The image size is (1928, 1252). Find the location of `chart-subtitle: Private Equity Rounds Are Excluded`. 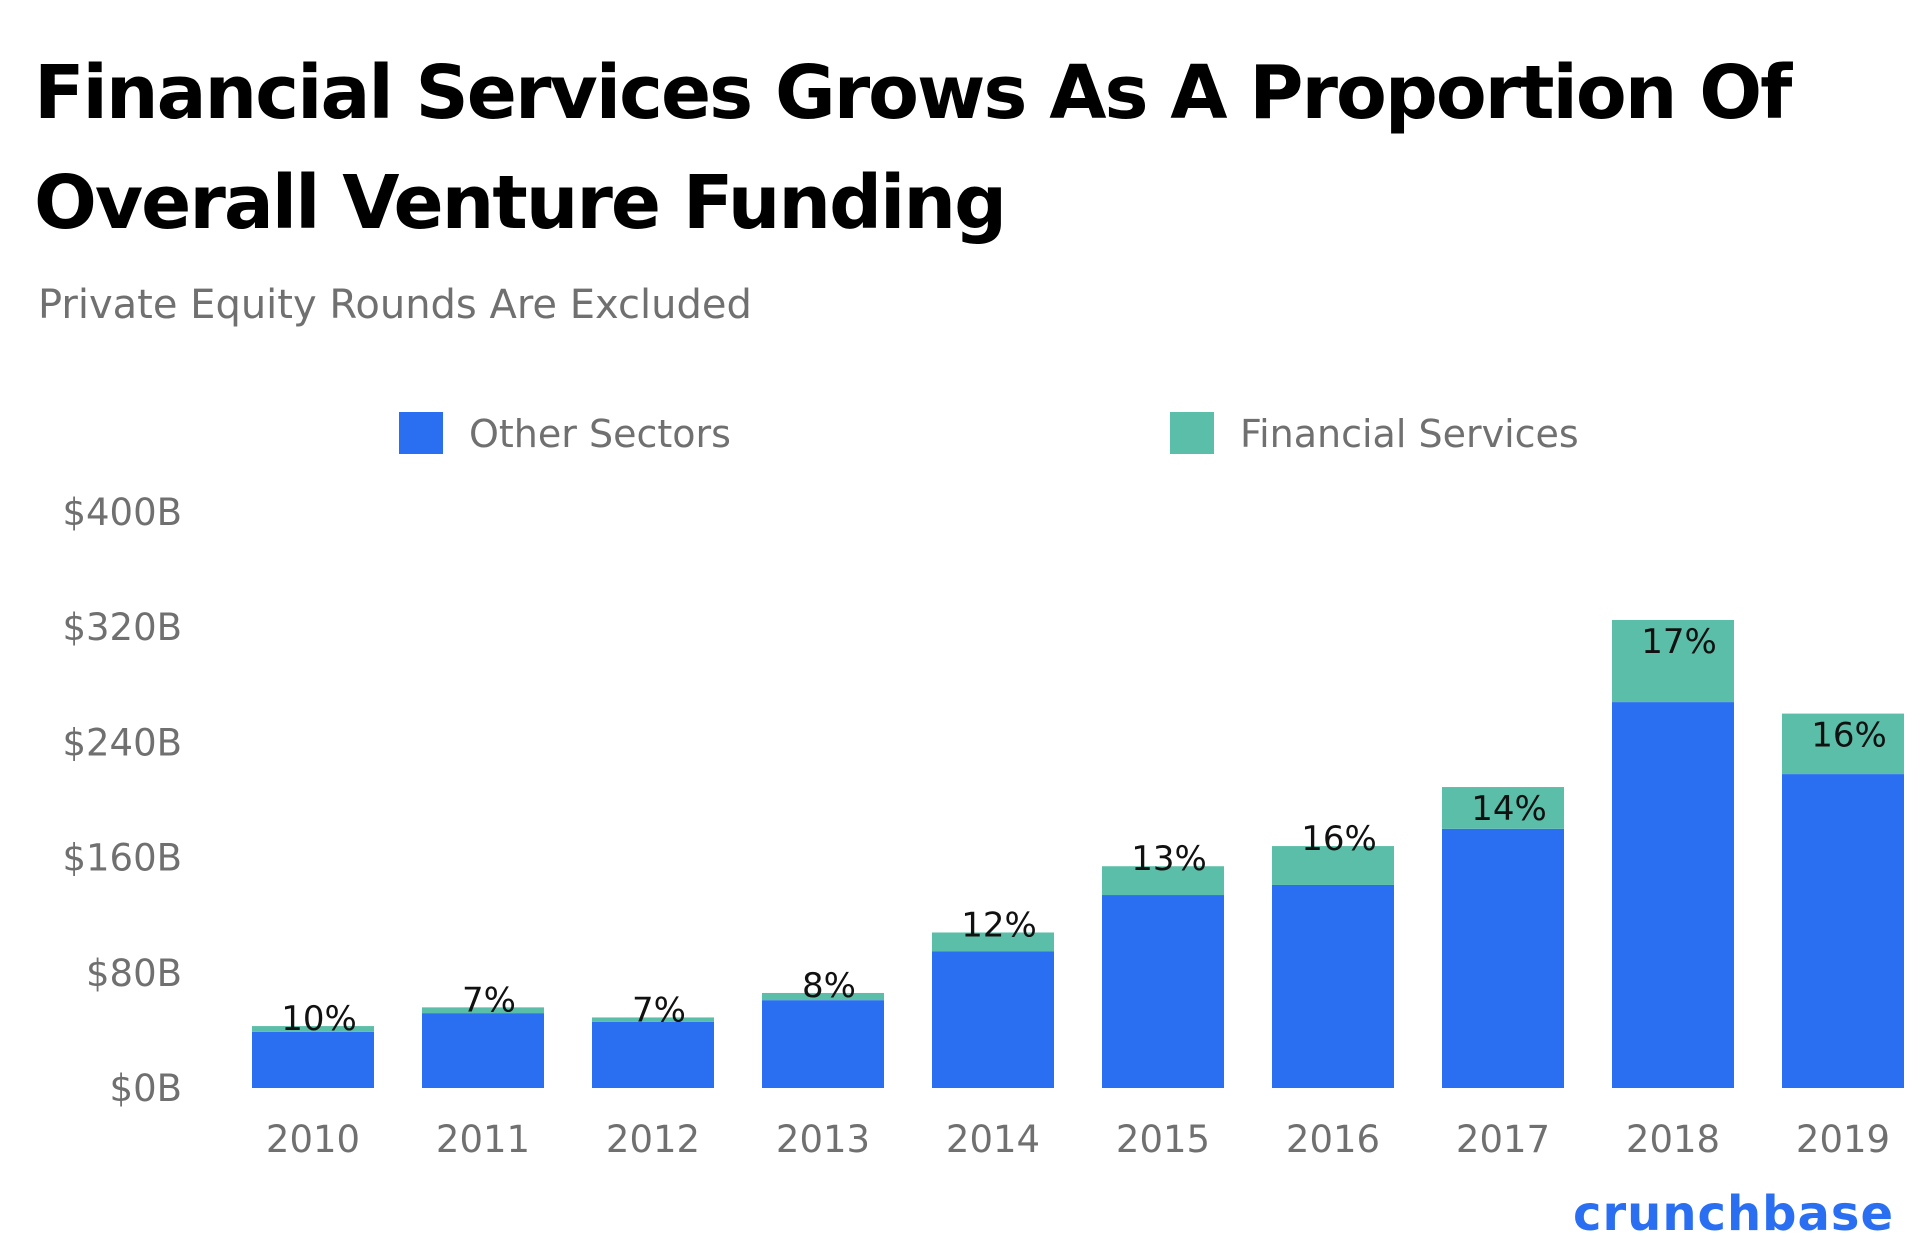

chart-subtitle: Private Equity Rounds Are Excluded is located at coordinates (395, 305).